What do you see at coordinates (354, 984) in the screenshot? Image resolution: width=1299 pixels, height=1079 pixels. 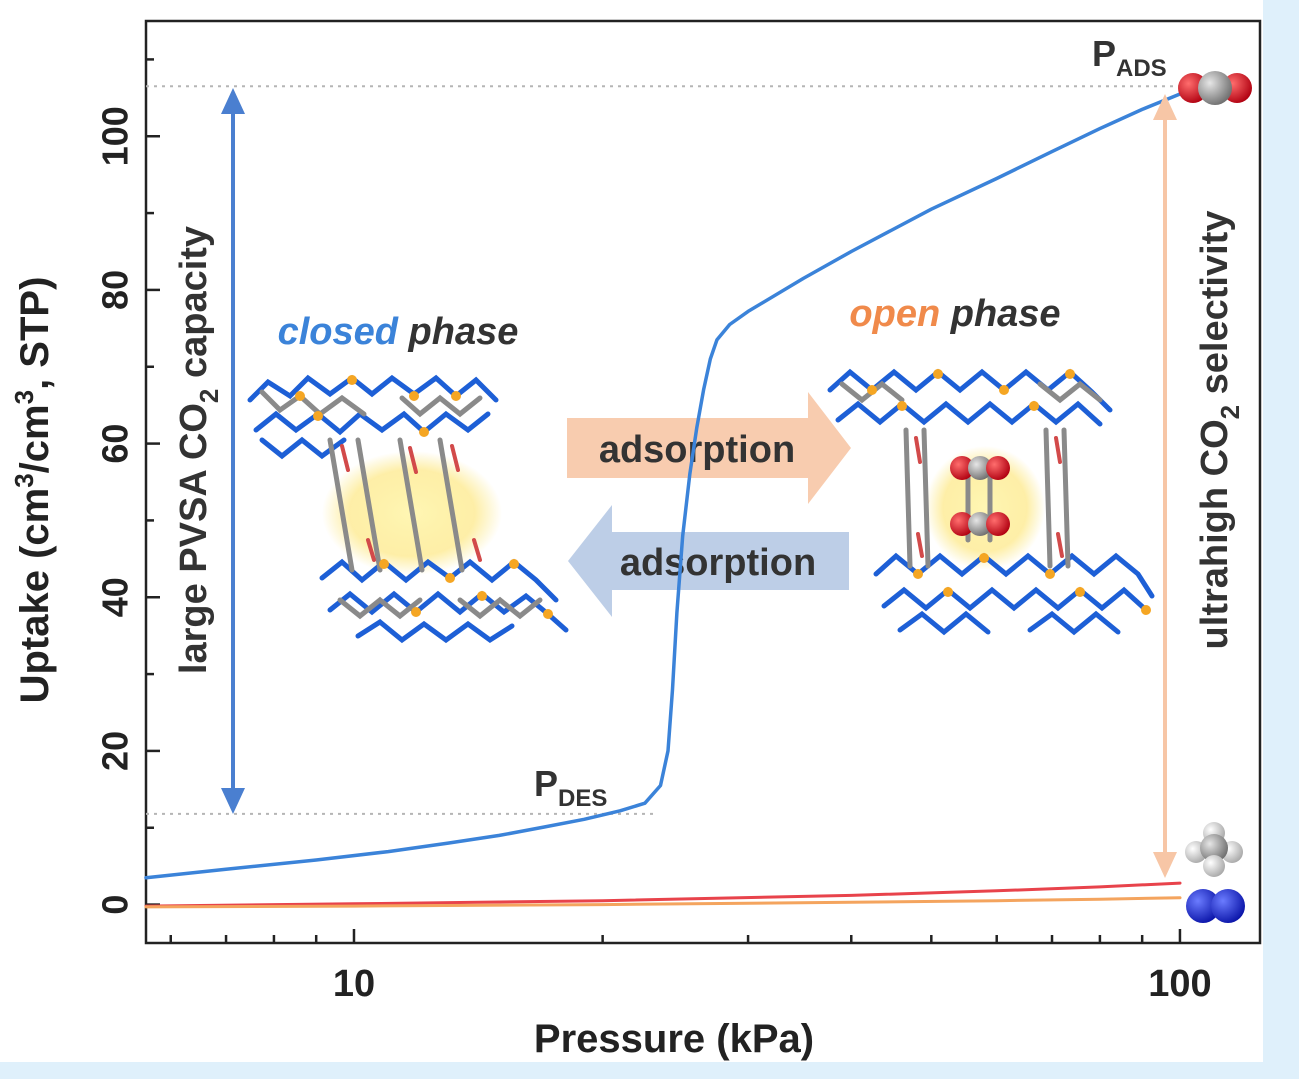 I see `x-tick-label: 10` at bounding box center [354, 984].